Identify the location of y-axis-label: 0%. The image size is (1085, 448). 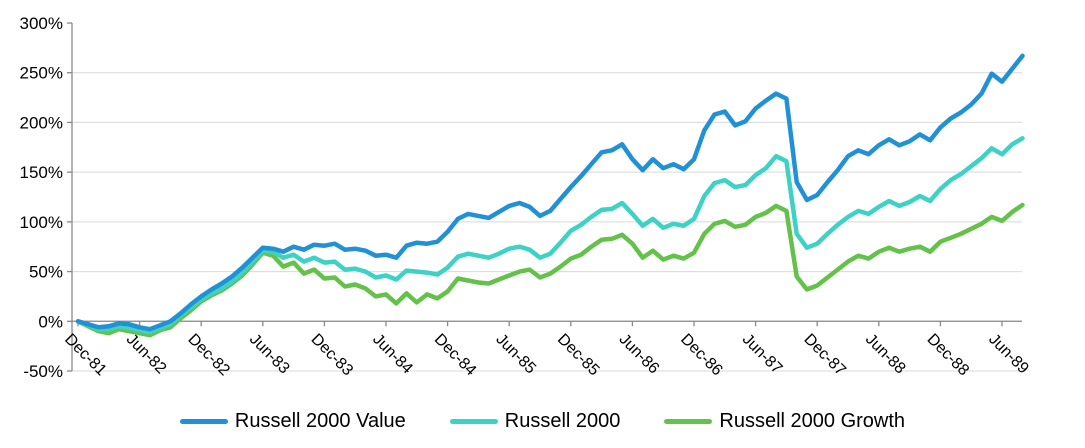
(50, 321).